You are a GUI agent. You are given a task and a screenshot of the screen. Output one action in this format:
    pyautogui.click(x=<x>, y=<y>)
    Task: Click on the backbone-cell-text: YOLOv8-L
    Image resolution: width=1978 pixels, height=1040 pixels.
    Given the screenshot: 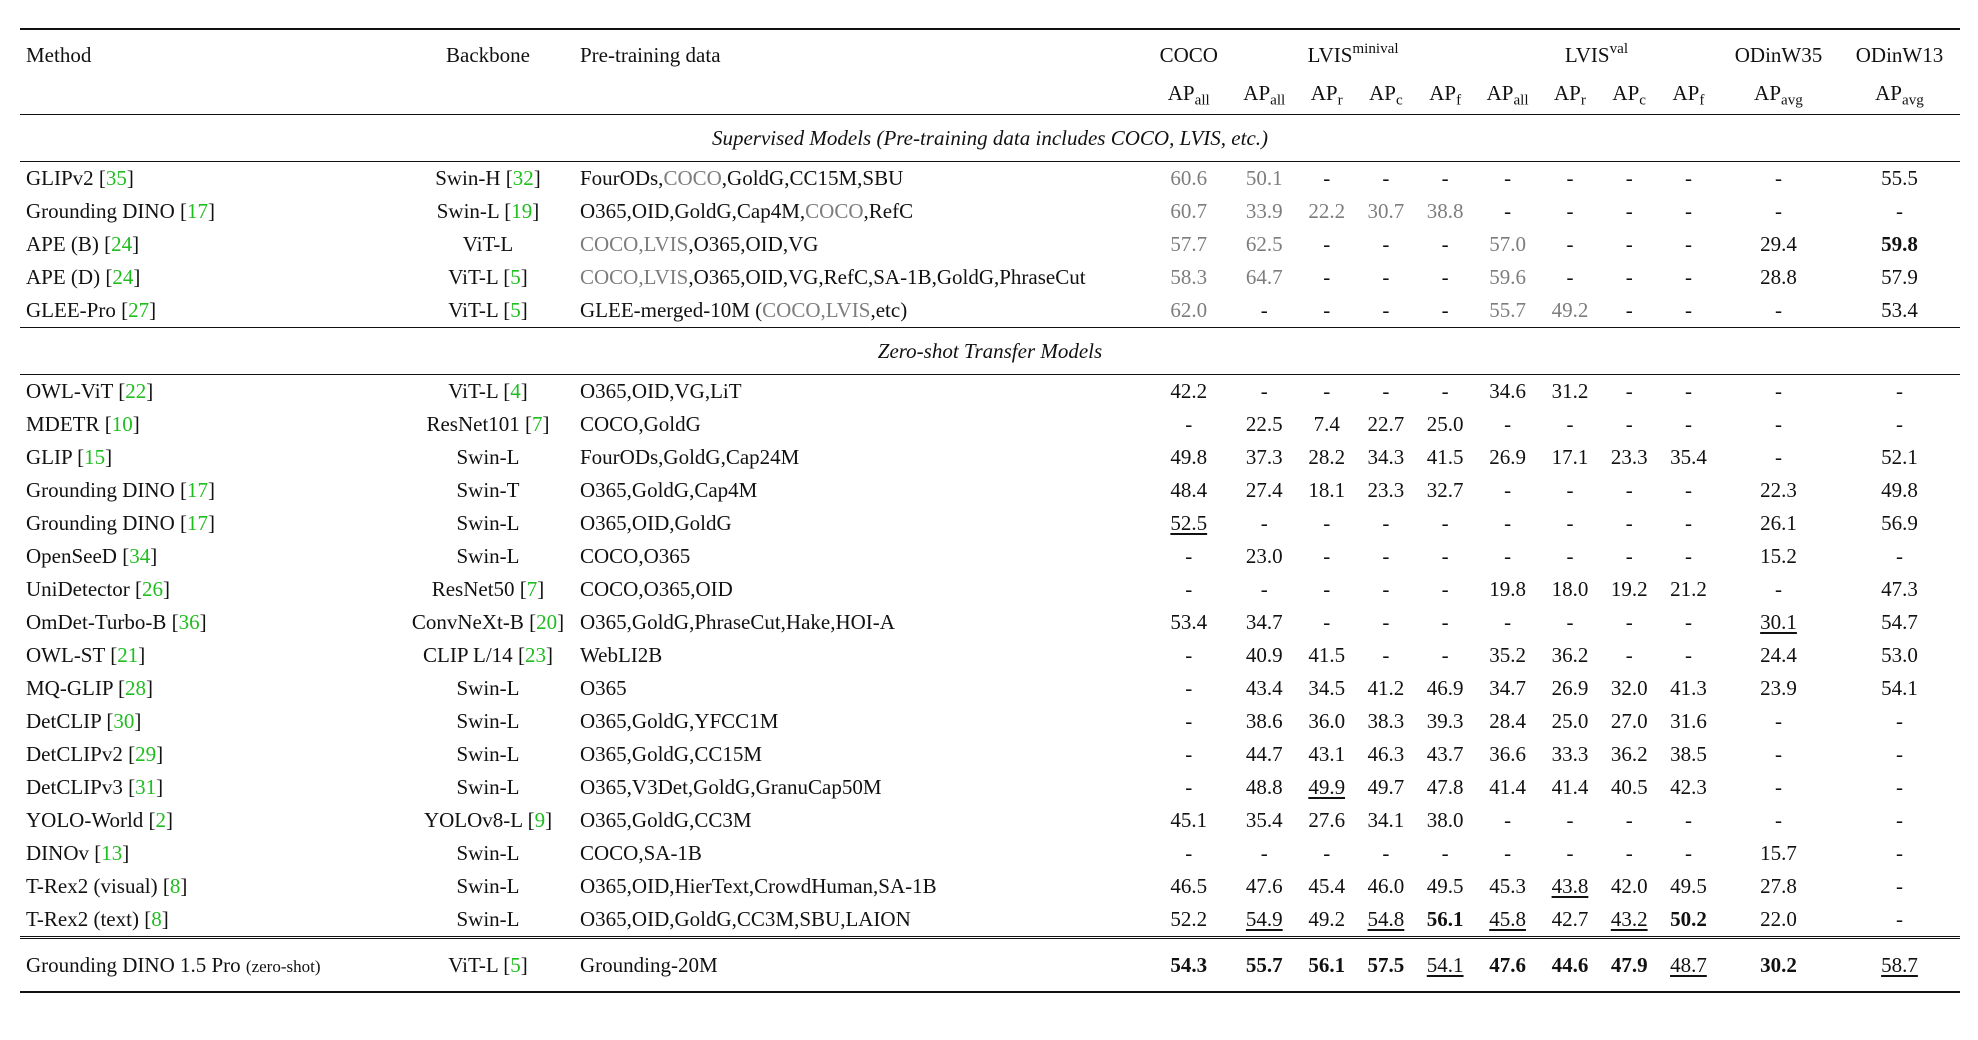 What is the action you would take?
    pyautogui.click(x=473, y=820)
    